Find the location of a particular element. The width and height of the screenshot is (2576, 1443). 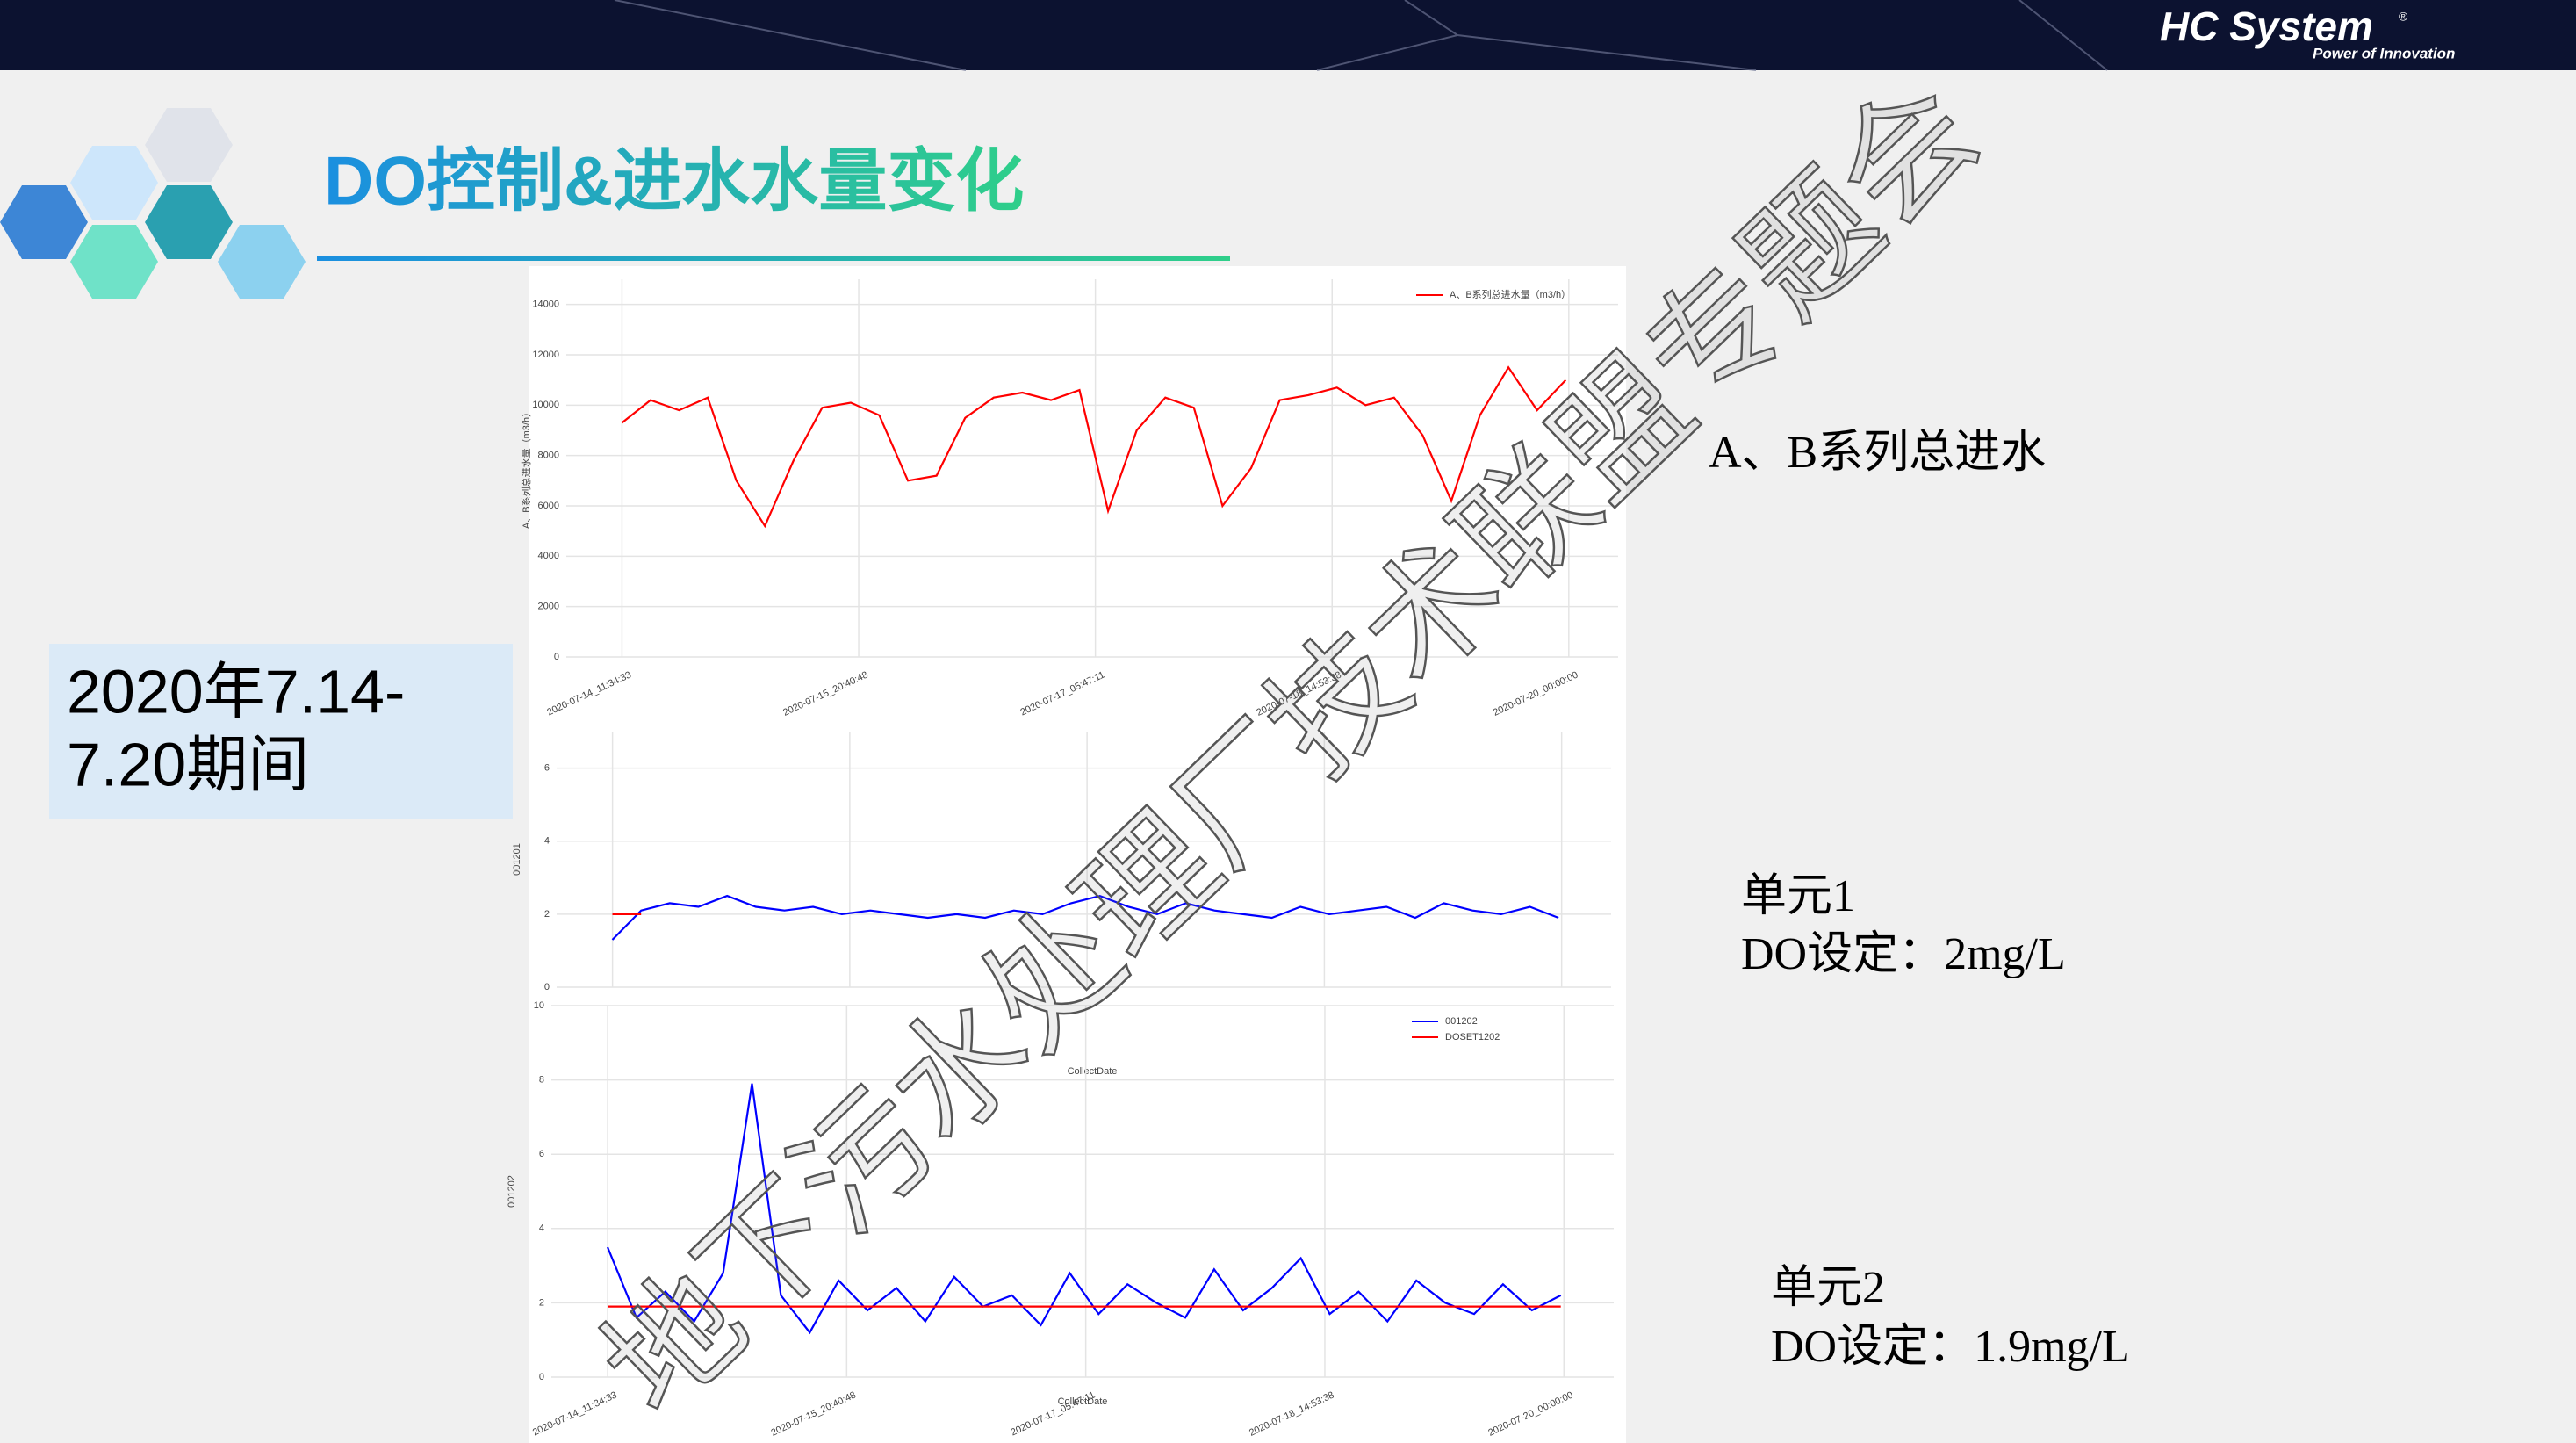

y-tick-label: 12000 is located at coordinates (545, 355).